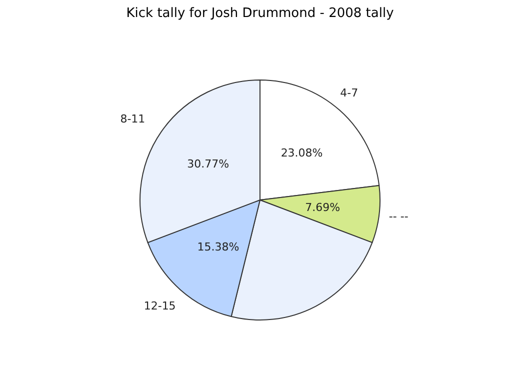  I want to click on slice-label: 8-11, so click(133, 119).